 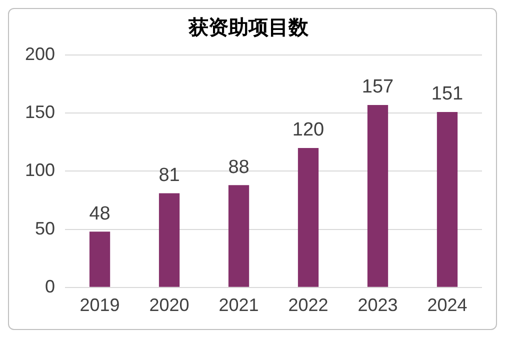 What do you see at coordinates (447, 305) in the screenshot?
I see `x-tick-label: 2024` at bounding box center [447, 305].